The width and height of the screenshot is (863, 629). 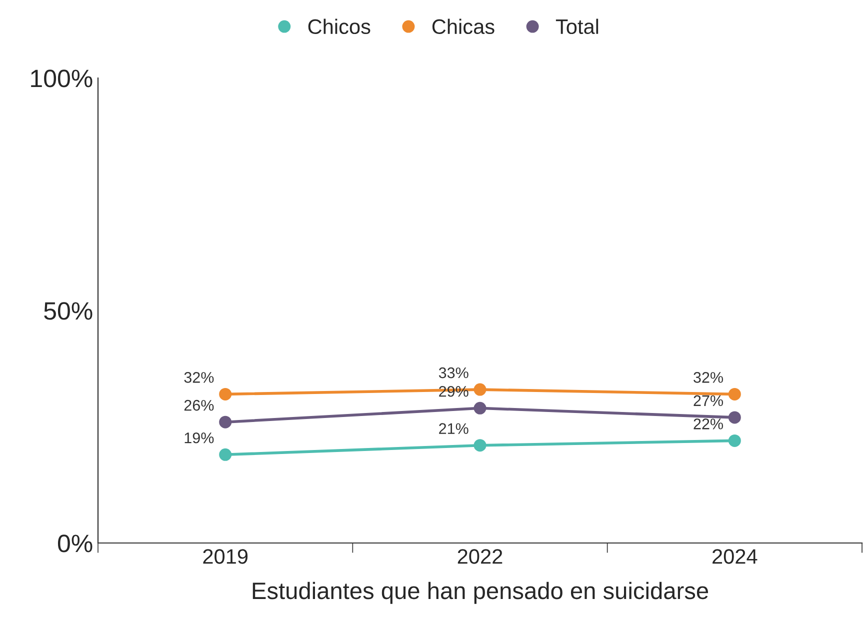 What do you see at coordinates (199, 438) in the screenshot?
I see `data-label: 19%` at bounding box center [199, 438].